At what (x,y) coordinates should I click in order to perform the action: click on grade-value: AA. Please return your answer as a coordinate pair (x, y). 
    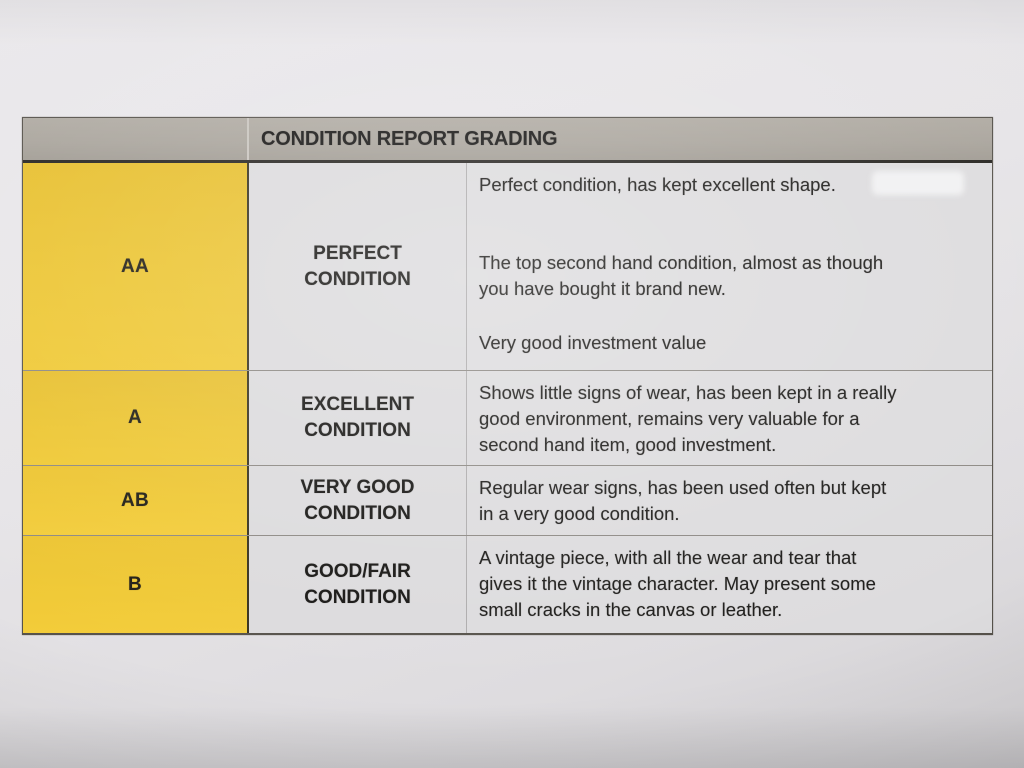
    Looking at the image, I should click on (135, 266).